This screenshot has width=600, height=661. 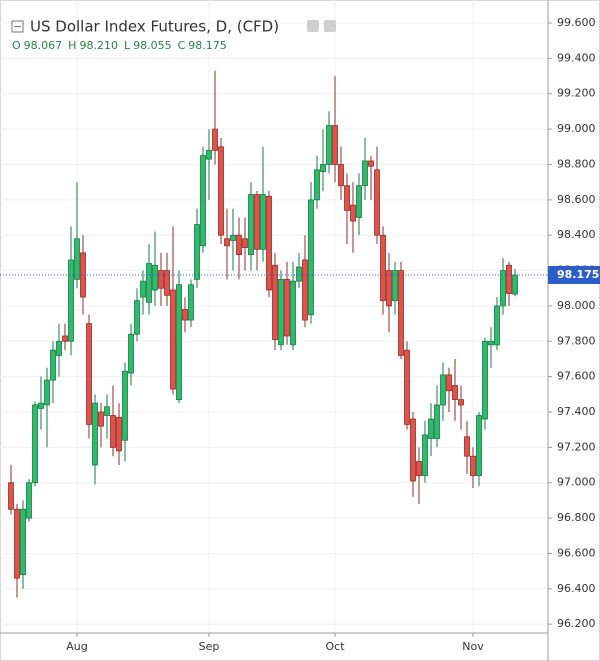 I want to click on ohlc-value: 98.067, so click(x=43, y=45).